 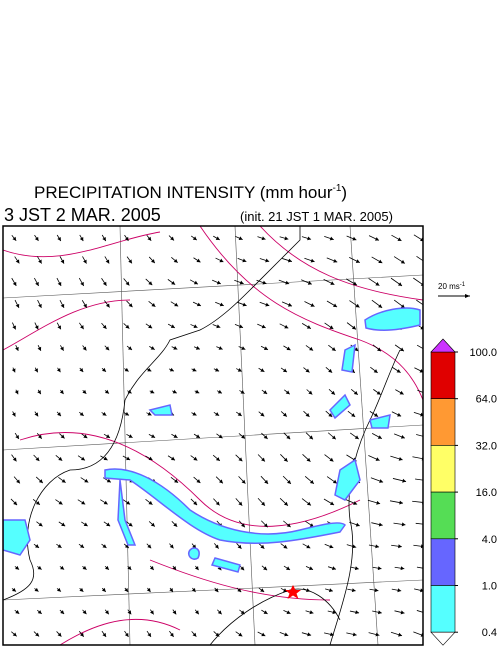 I want to click on title-sup: -1, so click(x=336, y=188).